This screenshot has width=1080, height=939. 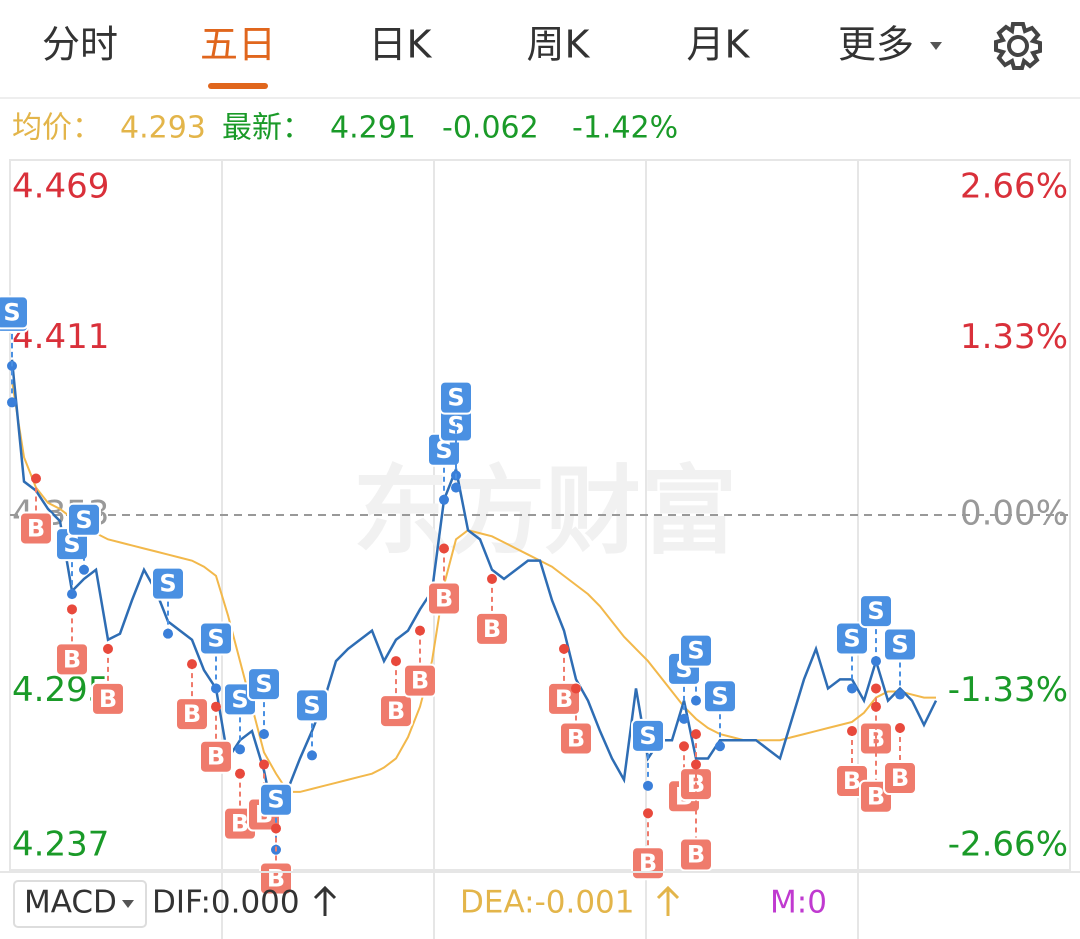 I want to click on m: M:0, so click(x=798, y=903).